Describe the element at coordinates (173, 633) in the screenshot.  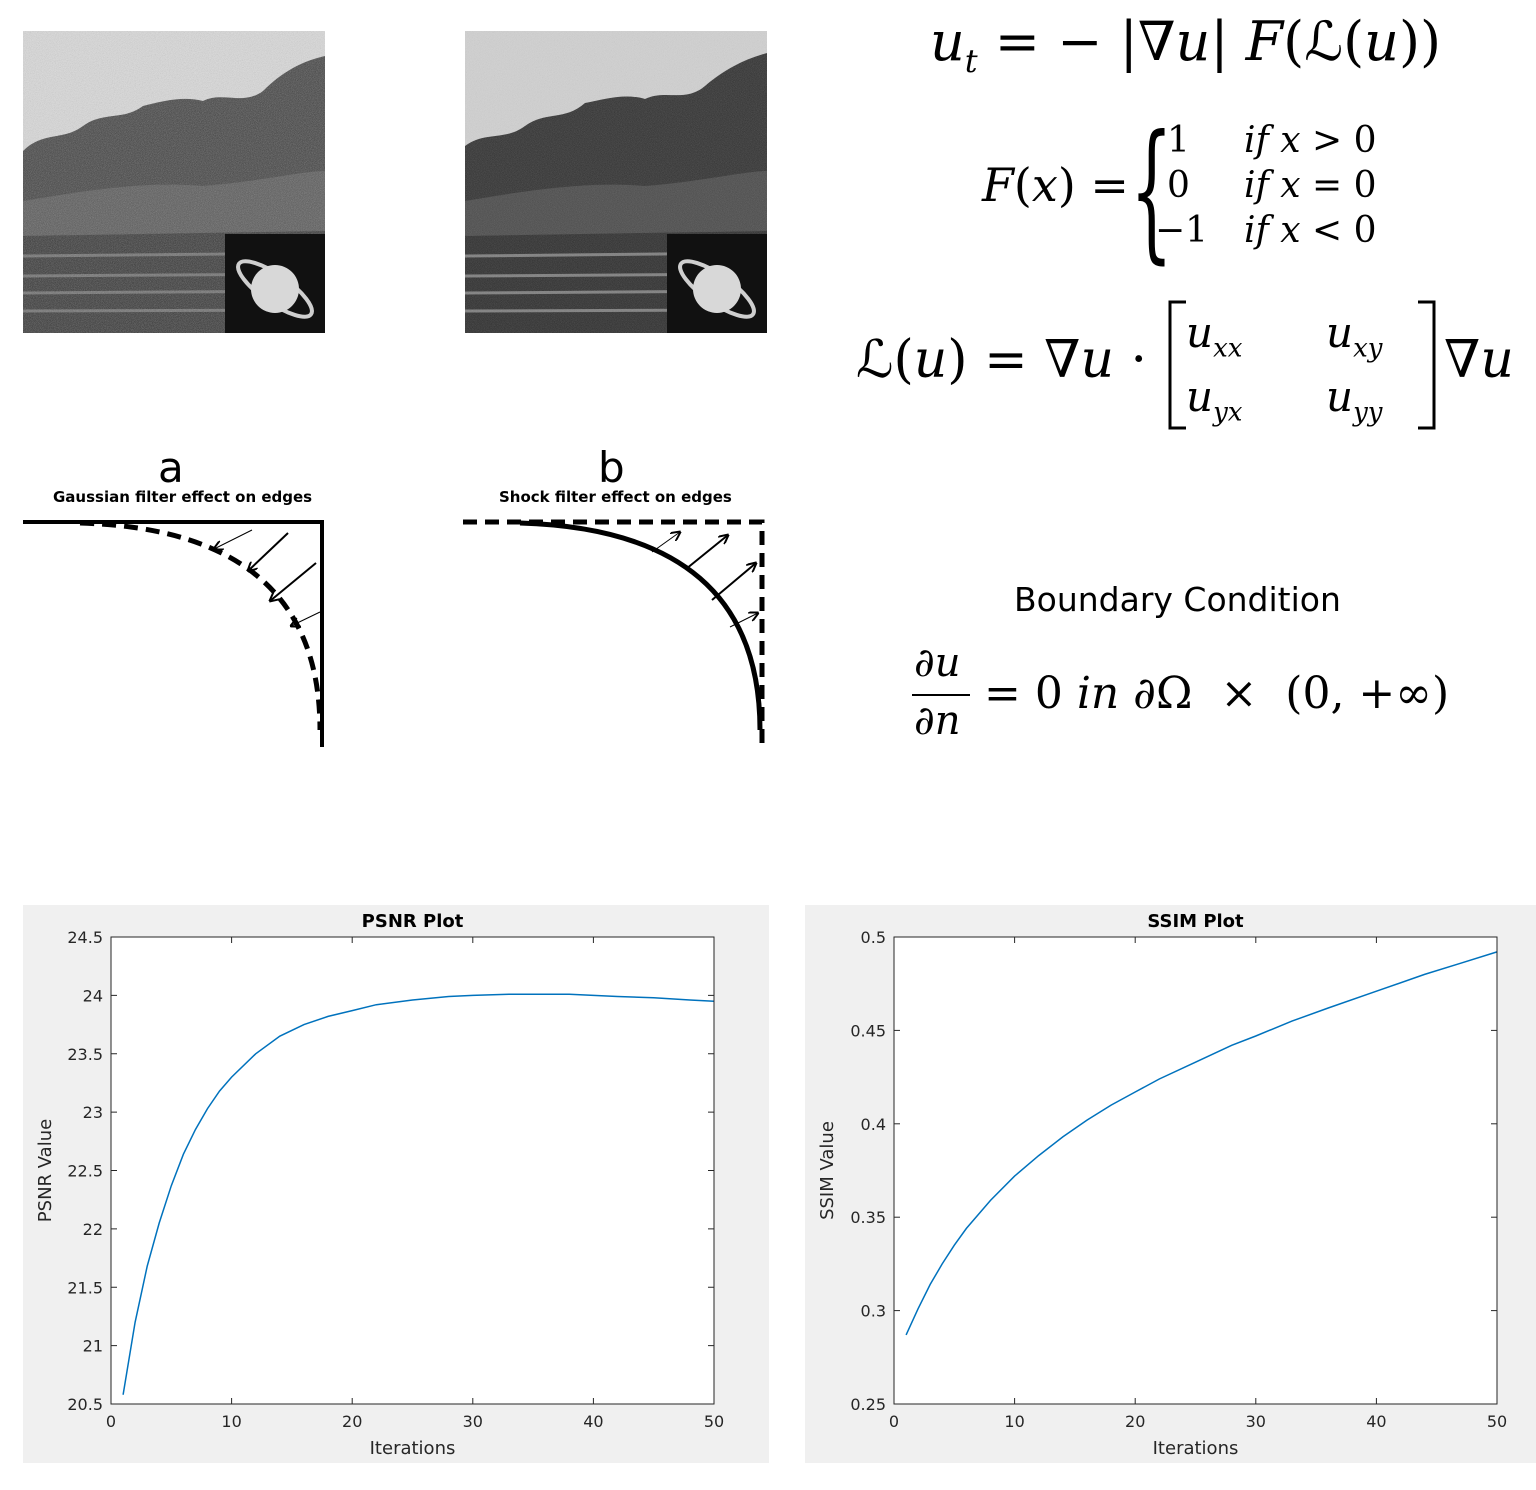
I see `gaussian-edge-diagram` at that location.